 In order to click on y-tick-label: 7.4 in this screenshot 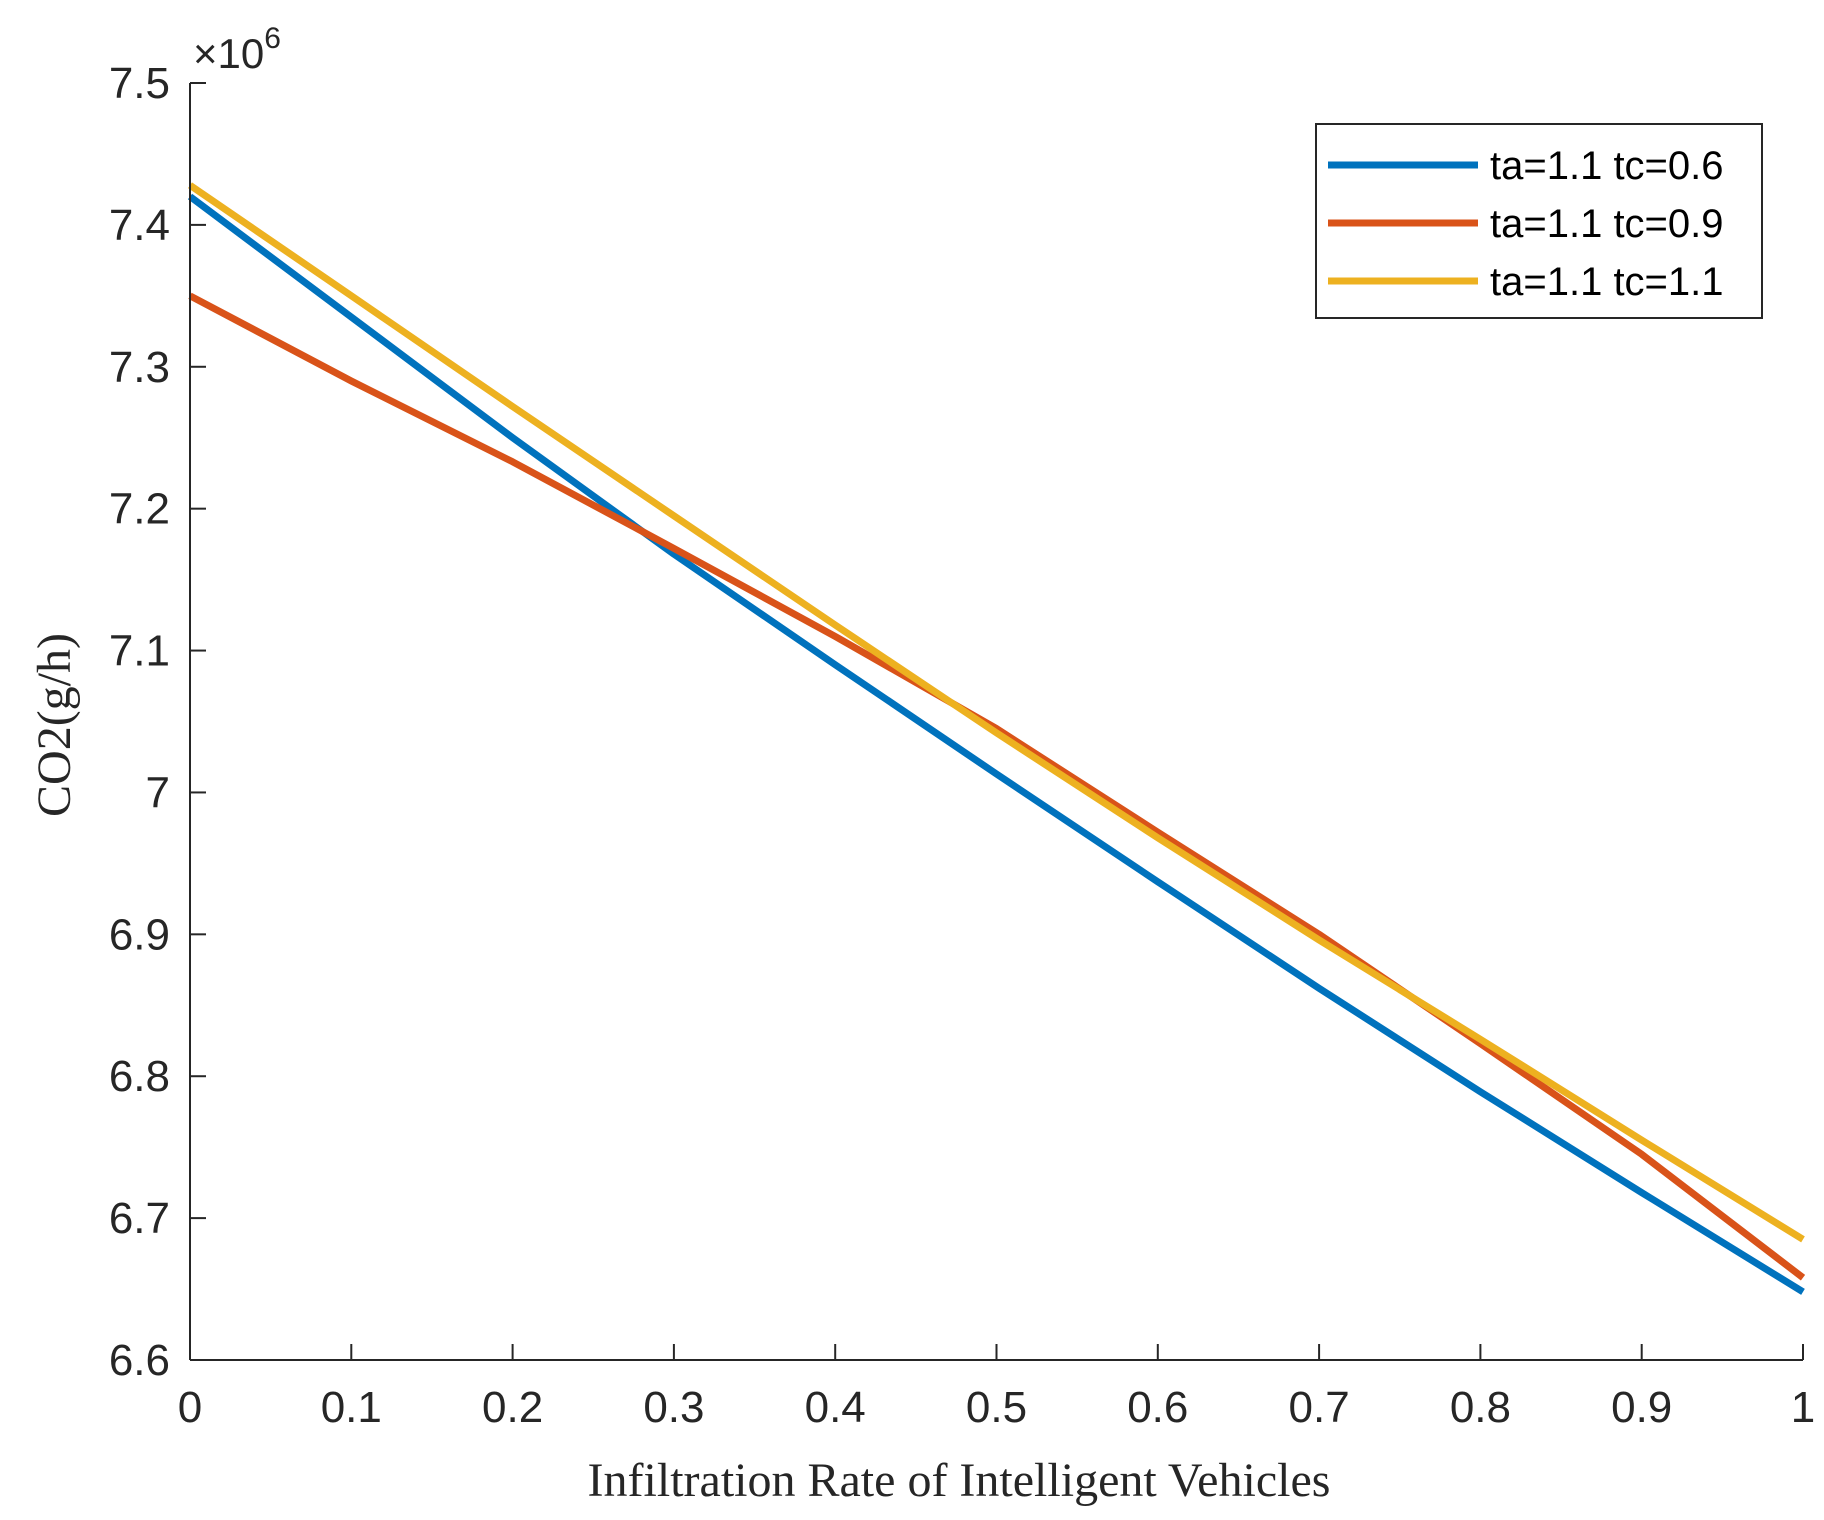, I will do `click(139, 225)`.